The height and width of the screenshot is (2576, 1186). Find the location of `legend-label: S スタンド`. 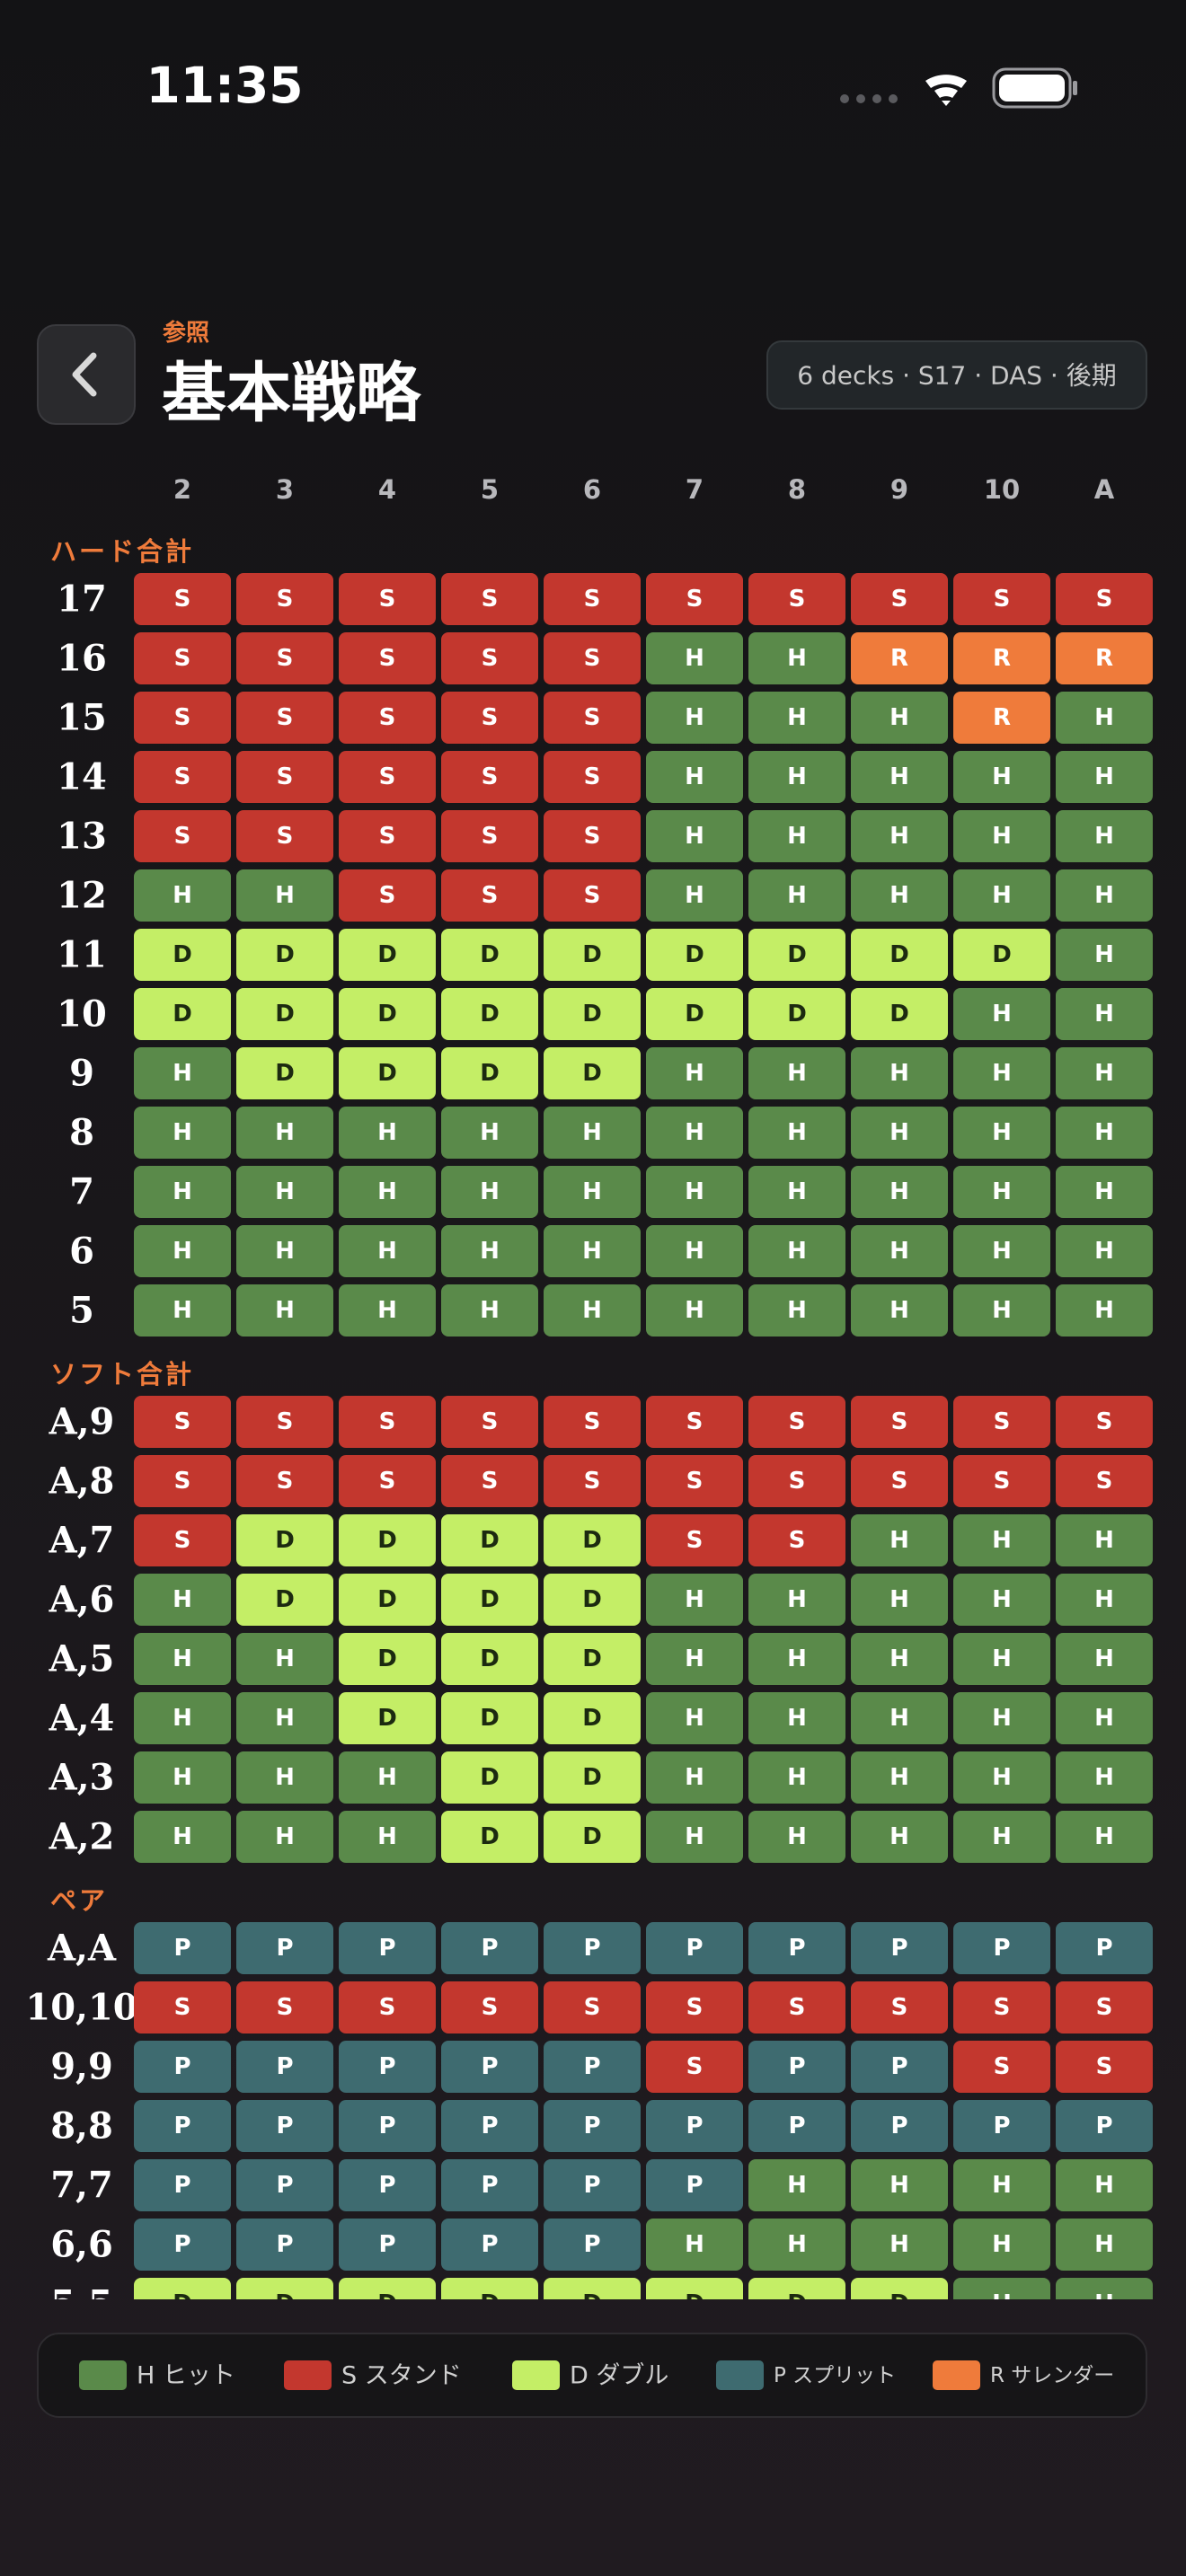

legend-label: S スタンド is located at coordinates (401, 2376).